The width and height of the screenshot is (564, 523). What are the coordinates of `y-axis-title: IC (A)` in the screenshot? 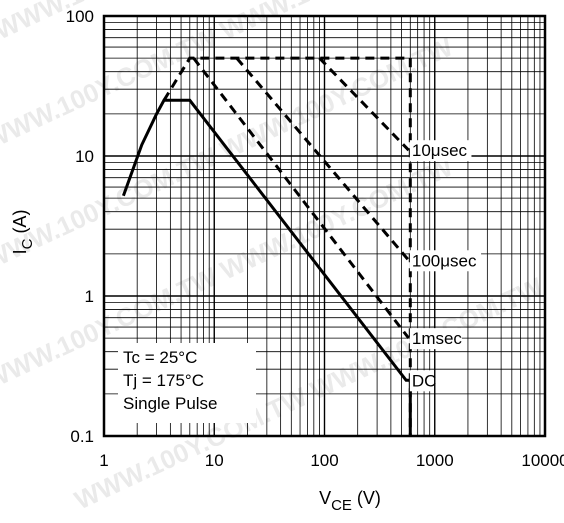 It's located at (23, 232).